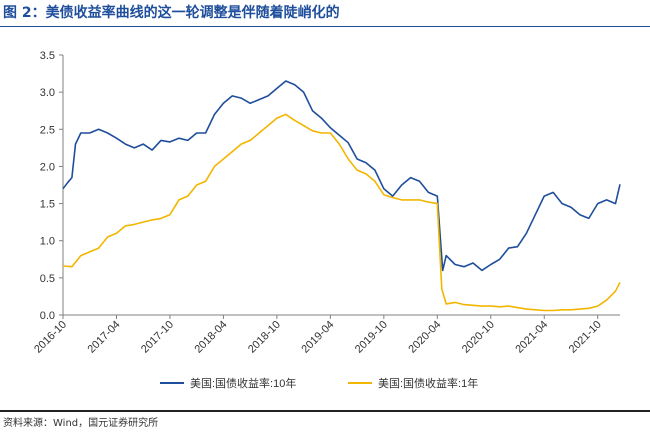 The width and height of the screenshot is (650, 433). Describe the element at coordinates (478, 337) in the screenshot. I see `x-tick-label: 2020-10` at that location.